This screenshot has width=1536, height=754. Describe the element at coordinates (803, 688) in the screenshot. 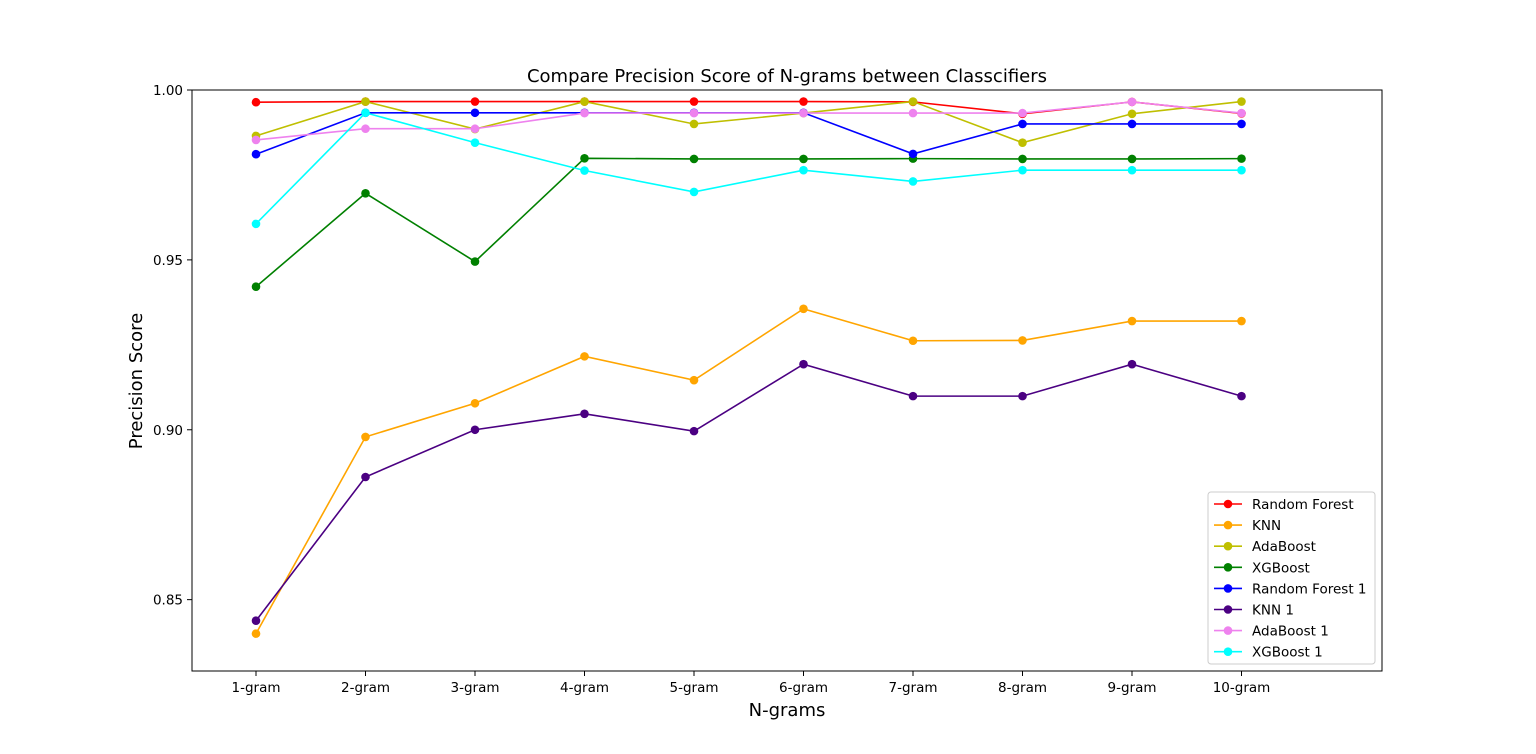

I see `x-tick-label: 6-gram` at that location.